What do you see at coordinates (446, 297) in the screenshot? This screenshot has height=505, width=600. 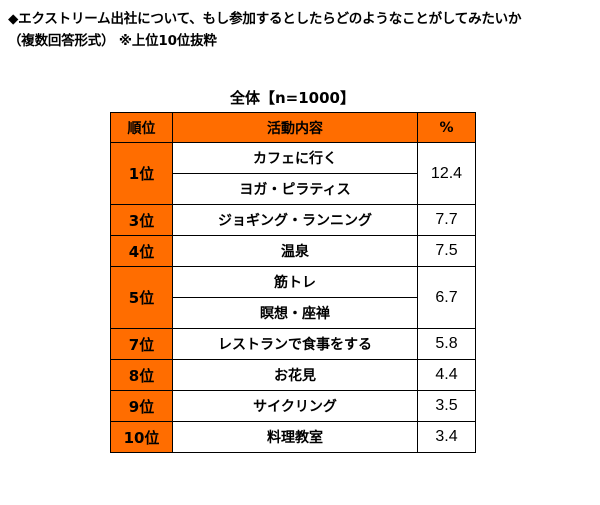 I see `percent-cell: 6.7` at bounding box center [446, 297].